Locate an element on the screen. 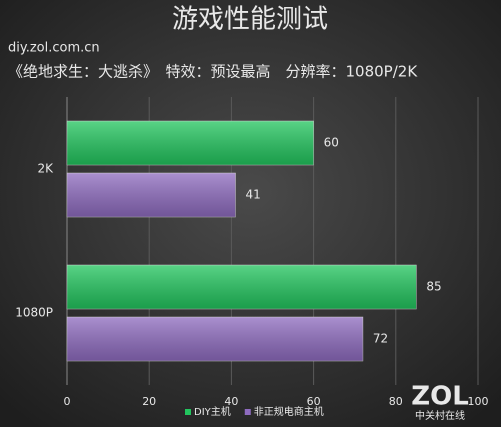 Image resolution: width=501 pixels, height=427 pixels. source: diy.zol.com.cn is located at coordinates (54, 48).